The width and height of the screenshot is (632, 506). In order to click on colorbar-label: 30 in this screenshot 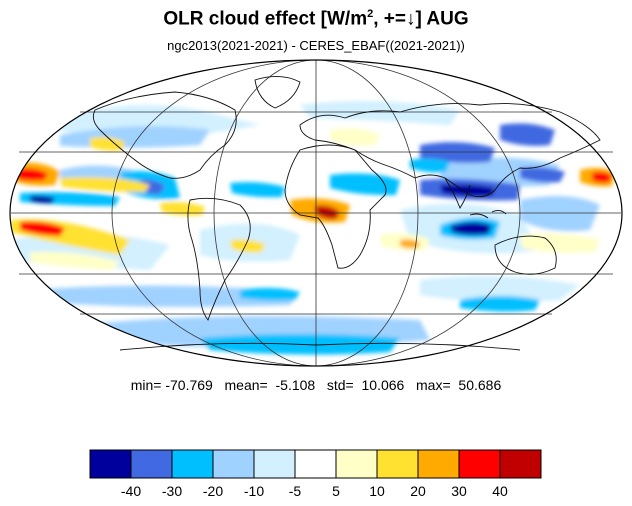, I will do `click(459, 489)`.